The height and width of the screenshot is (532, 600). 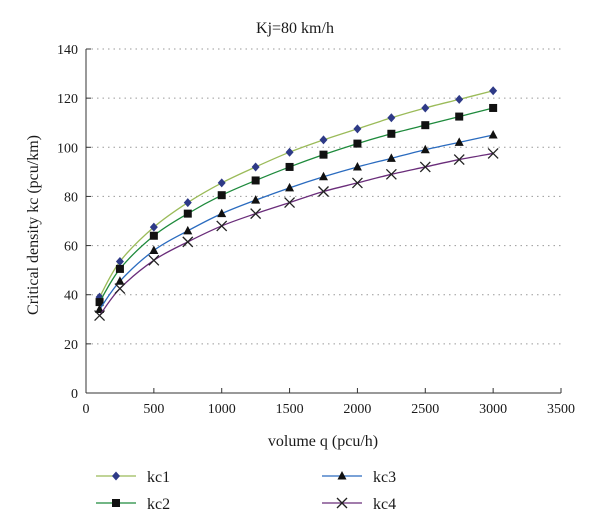 What do you see at coordinates (33, 225) in the screenshot?
I see `y-axis-title: Critical density kc (pcu/km)` at bounding box center [33, 225].